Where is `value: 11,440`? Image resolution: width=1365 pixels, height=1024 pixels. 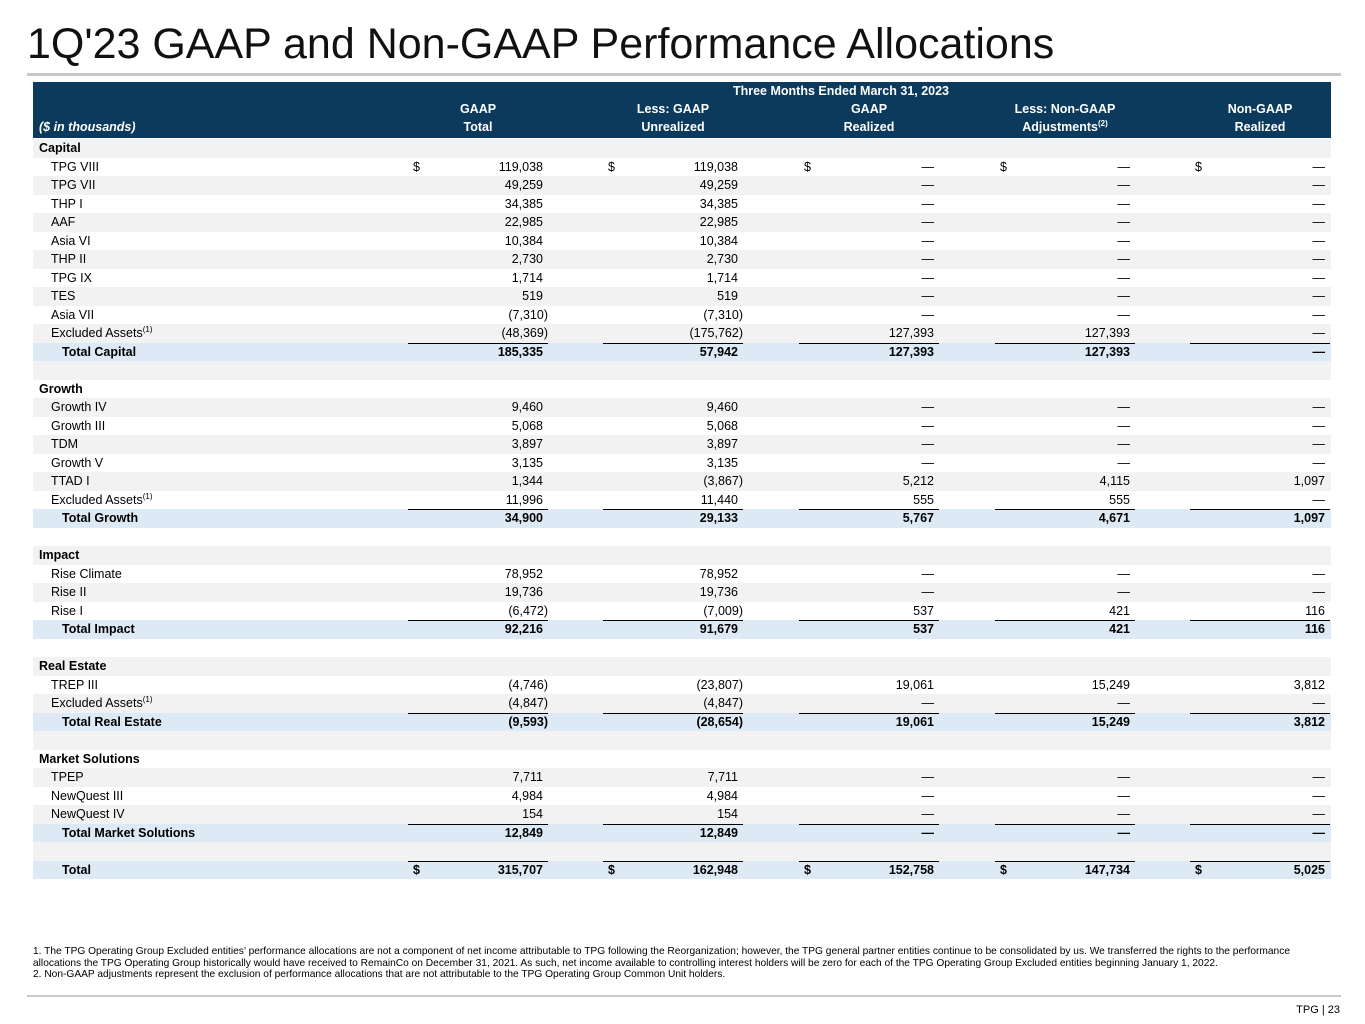
value: 11,440 is located at coordinates (719, 499).